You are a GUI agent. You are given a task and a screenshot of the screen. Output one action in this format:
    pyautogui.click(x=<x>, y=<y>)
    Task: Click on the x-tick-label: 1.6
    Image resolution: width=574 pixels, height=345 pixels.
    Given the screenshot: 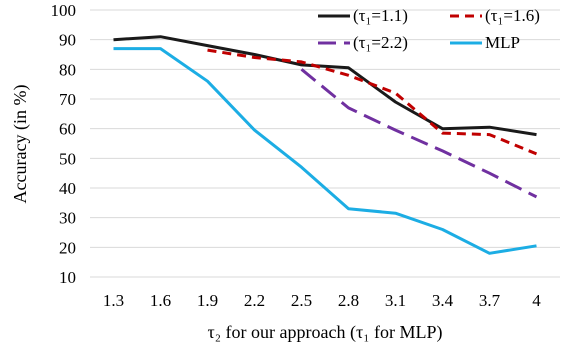 What is the action you would take?
    pyautogui.click(x=160, y=300)
    